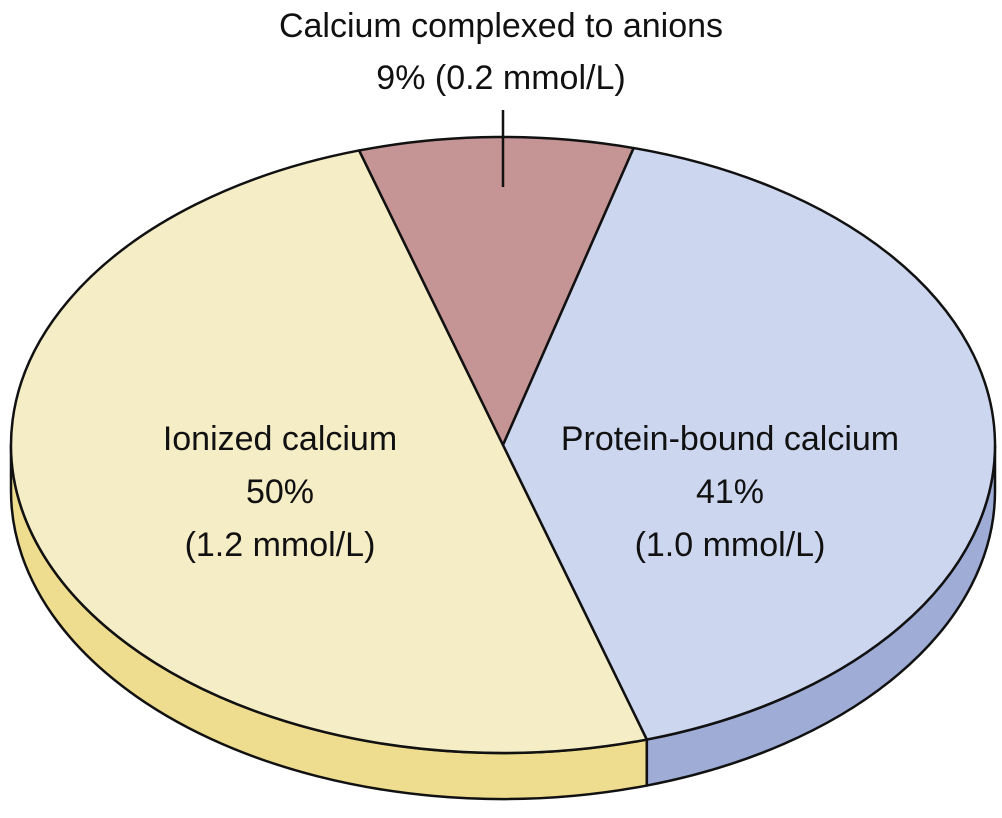  I want to click on slice-label: Ionized calcium 50% (1.2 mmol/L), so click(280, 492).